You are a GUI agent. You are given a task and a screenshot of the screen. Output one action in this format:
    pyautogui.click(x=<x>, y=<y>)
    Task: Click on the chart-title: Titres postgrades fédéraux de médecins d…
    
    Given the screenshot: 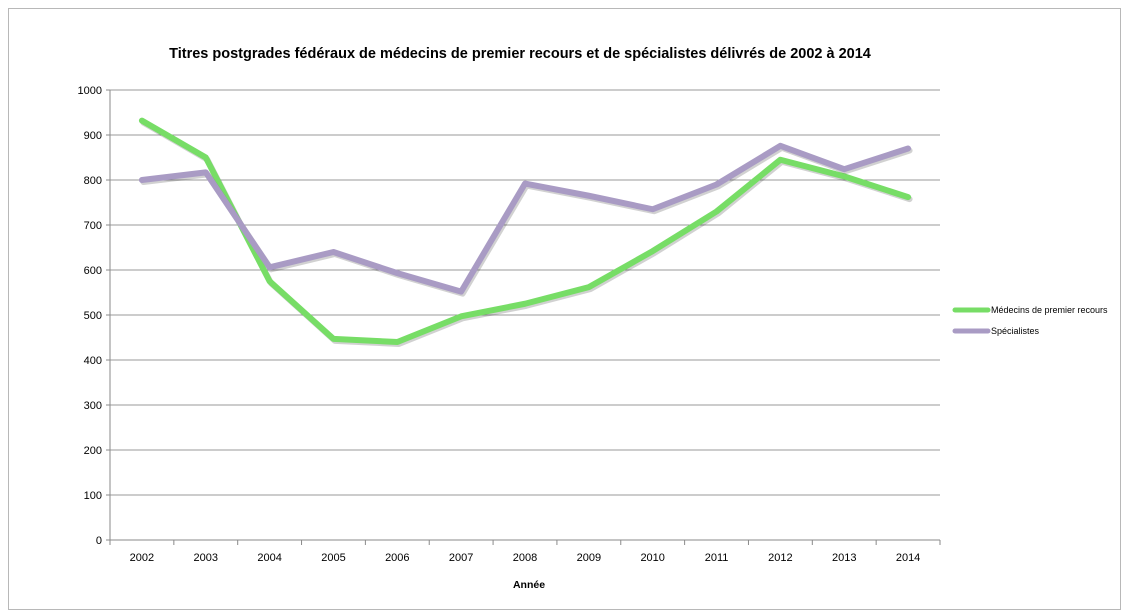 What is the action you would take?
    pyautogui.click(x=520, y=54)
    